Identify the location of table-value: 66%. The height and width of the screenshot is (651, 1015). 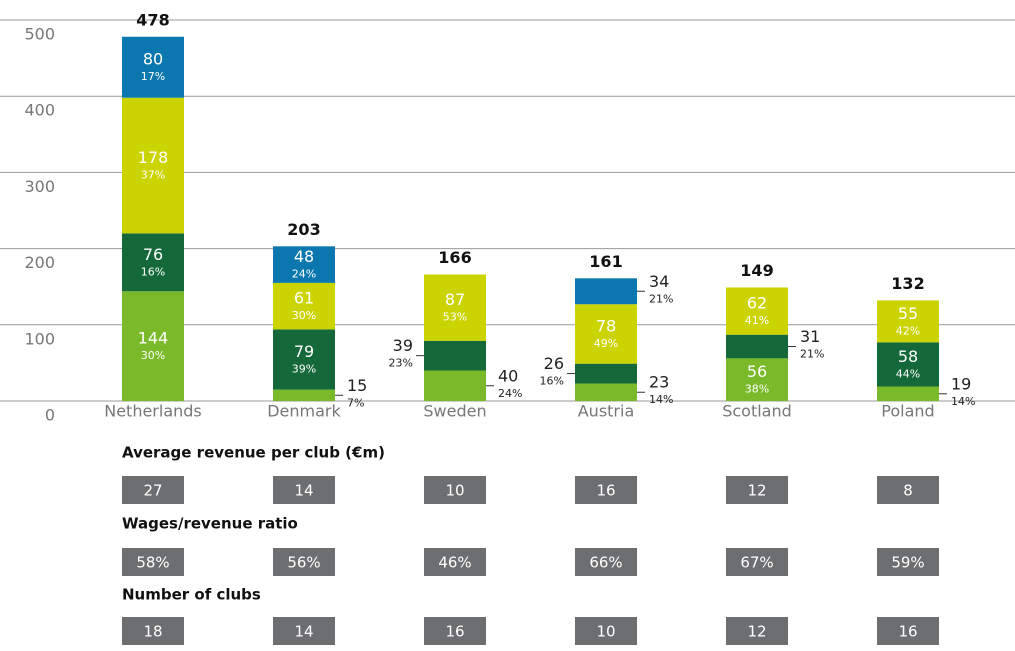
(605, 563).